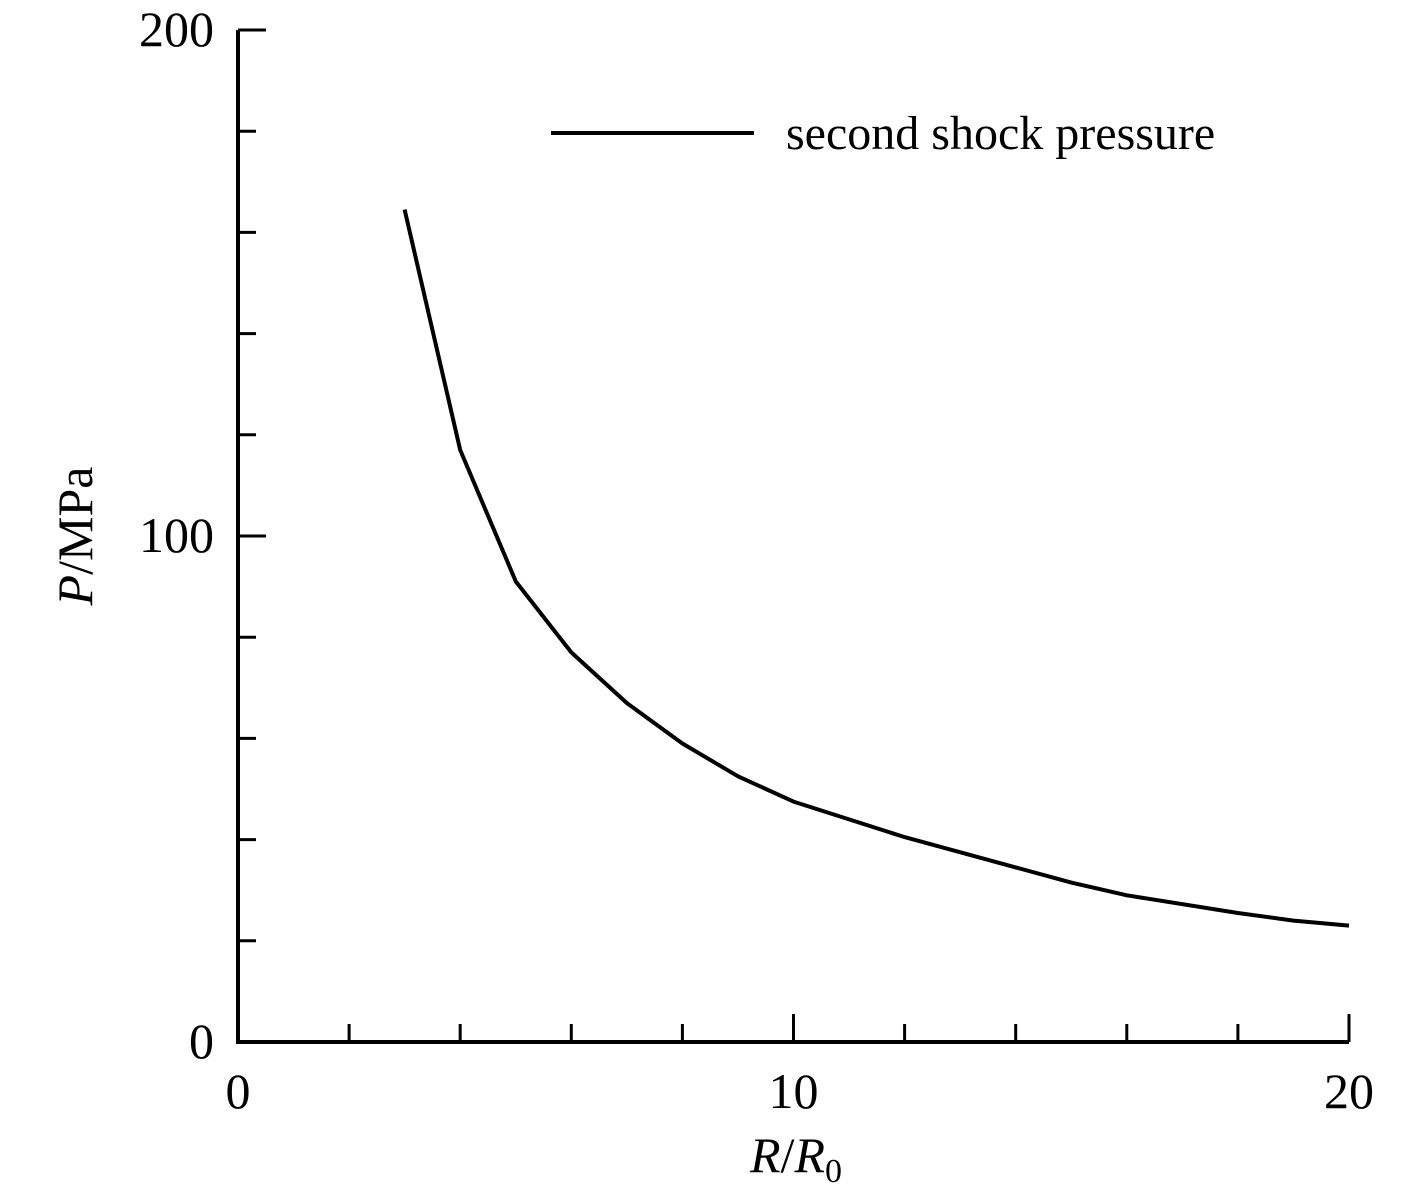 This screenshot has height=1188, width=1417. What do you see at coordinates (795, 1157) in the screenshot?
I see `x-axis-title: R/R0` at bounding box center [795, 1157].